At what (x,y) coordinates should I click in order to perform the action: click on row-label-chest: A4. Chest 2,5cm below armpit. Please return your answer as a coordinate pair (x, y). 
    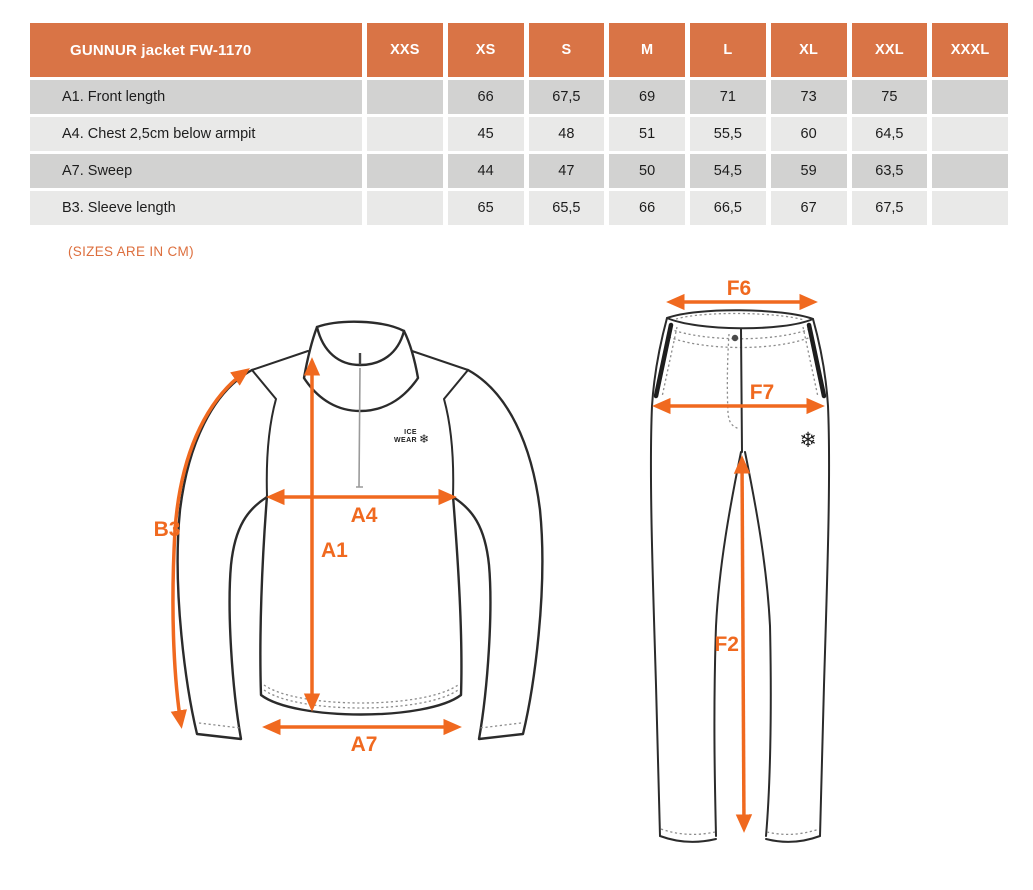
    Looking at the image, I should click on (196, 134).